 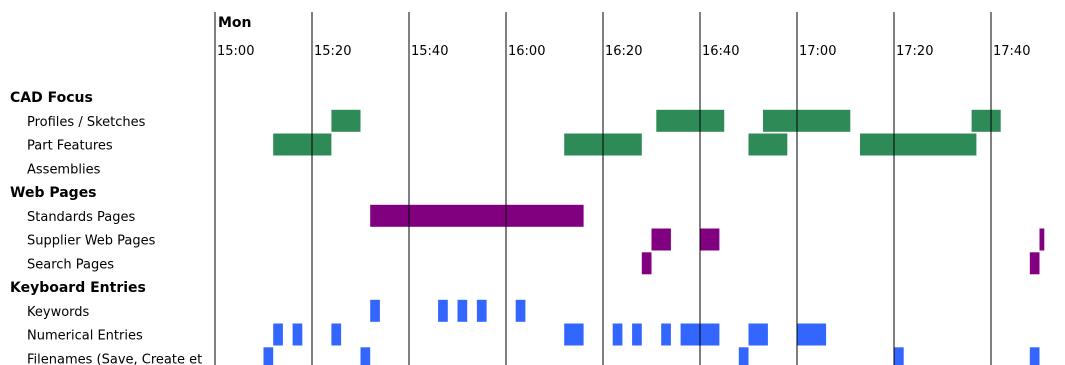 I want to click on row-label: Part Features, so click(x=70, y=146).